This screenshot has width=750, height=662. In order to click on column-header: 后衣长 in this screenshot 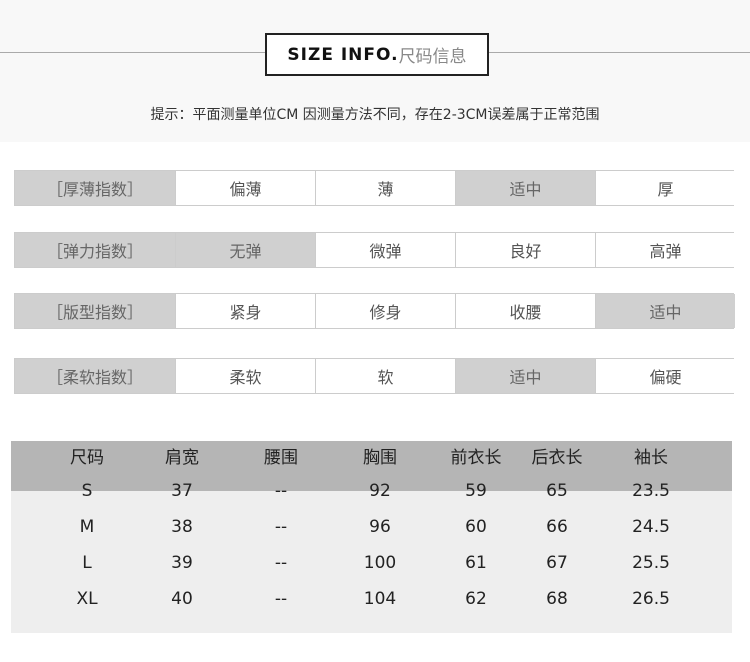, I will do `click(557, 458)`.